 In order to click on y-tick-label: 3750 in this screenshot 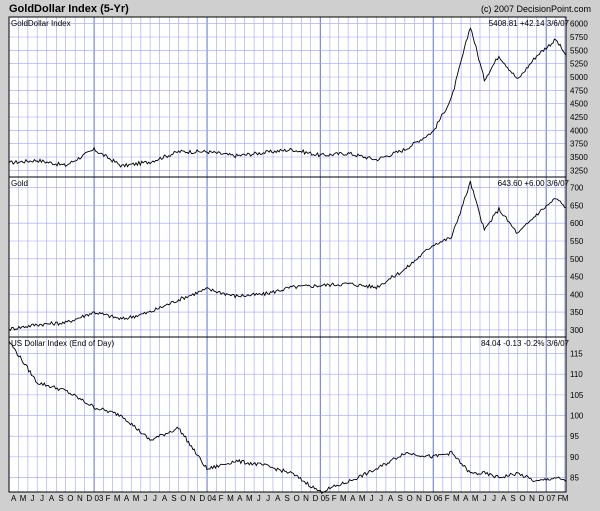, I will do `click(579, 144)`.